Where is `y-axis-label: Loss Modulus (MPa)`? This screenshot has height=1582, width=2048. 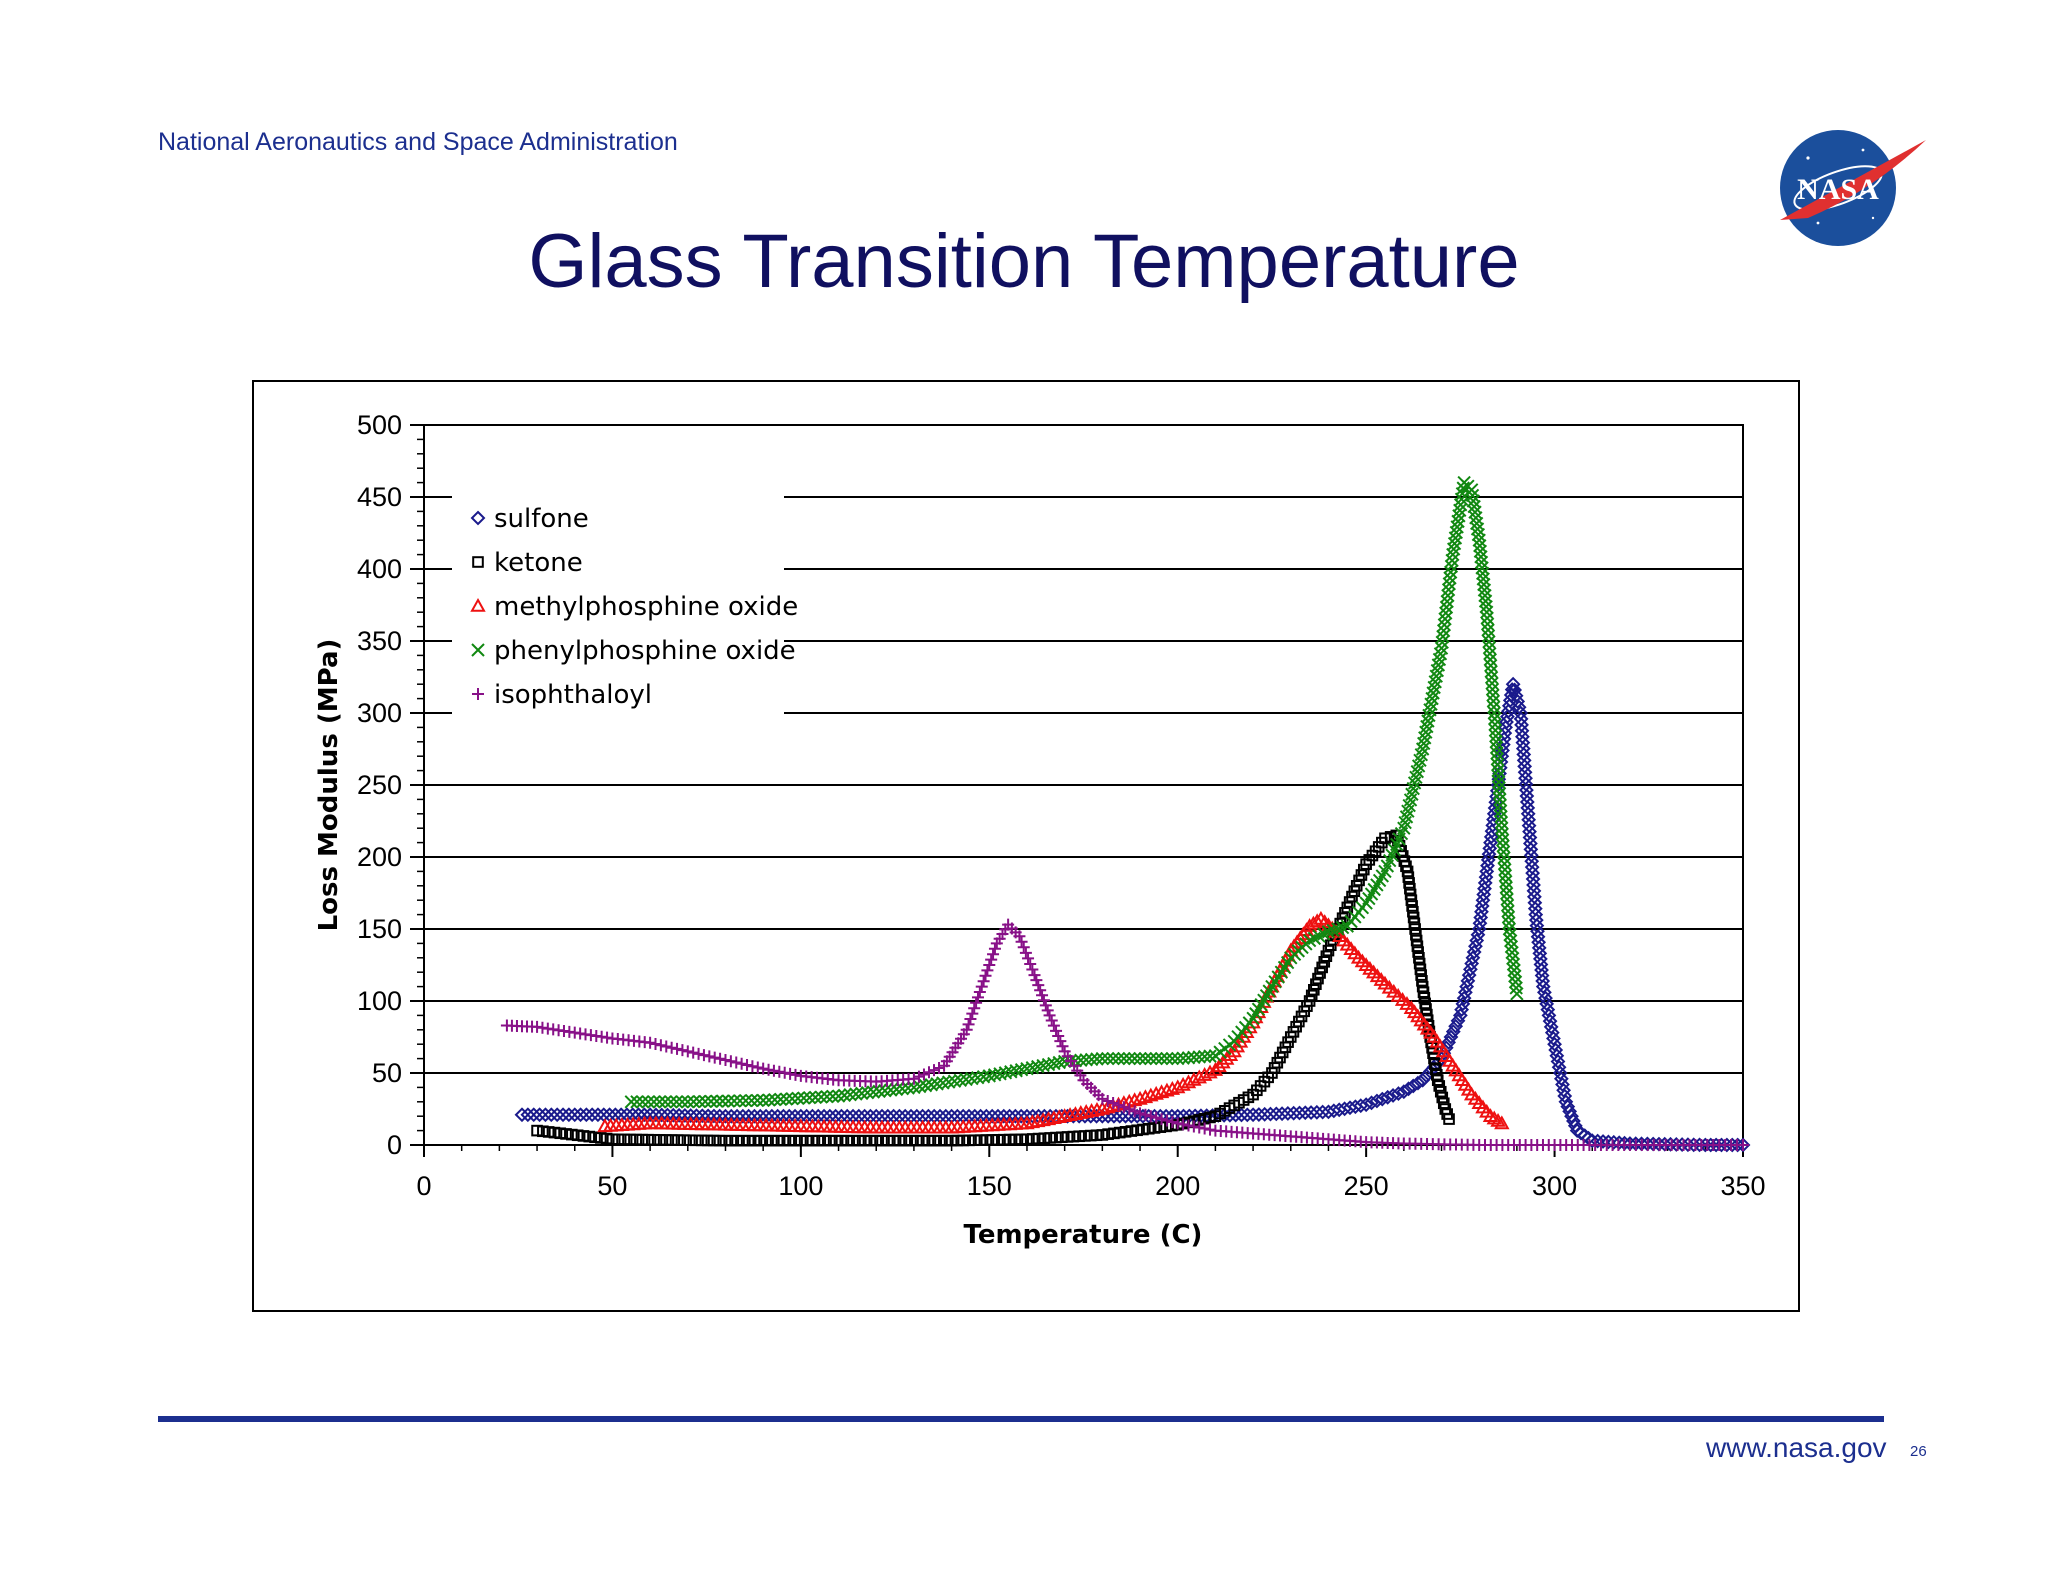 y-axis-label: Loss Modulus (MPa) is located at coordinates (329, 785).